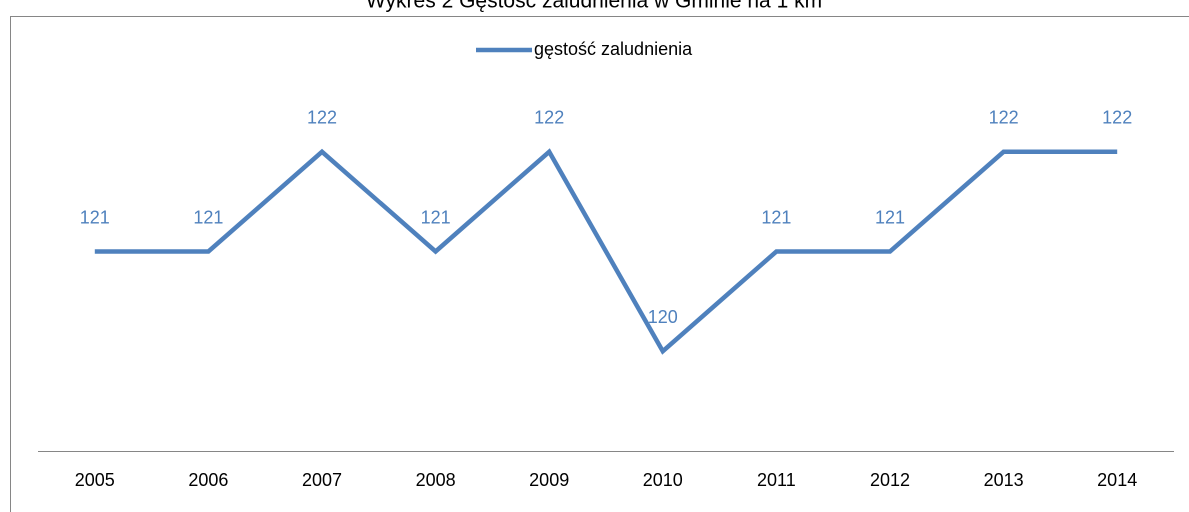 This screenshot has height=512, width=1189. Describe the element at coordinates (208, 480) in the screenshot. I see `x-tick-label: 2006` at that location.